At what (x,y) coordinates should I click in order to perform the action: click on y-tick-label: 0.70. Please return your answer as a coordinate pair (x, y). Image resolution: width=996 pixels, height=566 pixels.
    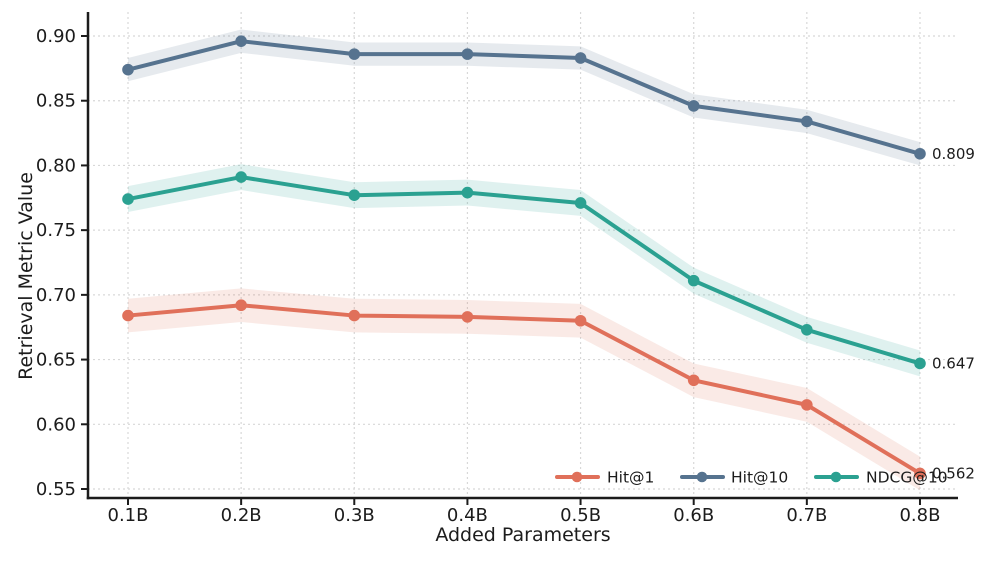
    Looking at the image, I should click on (56, 295).